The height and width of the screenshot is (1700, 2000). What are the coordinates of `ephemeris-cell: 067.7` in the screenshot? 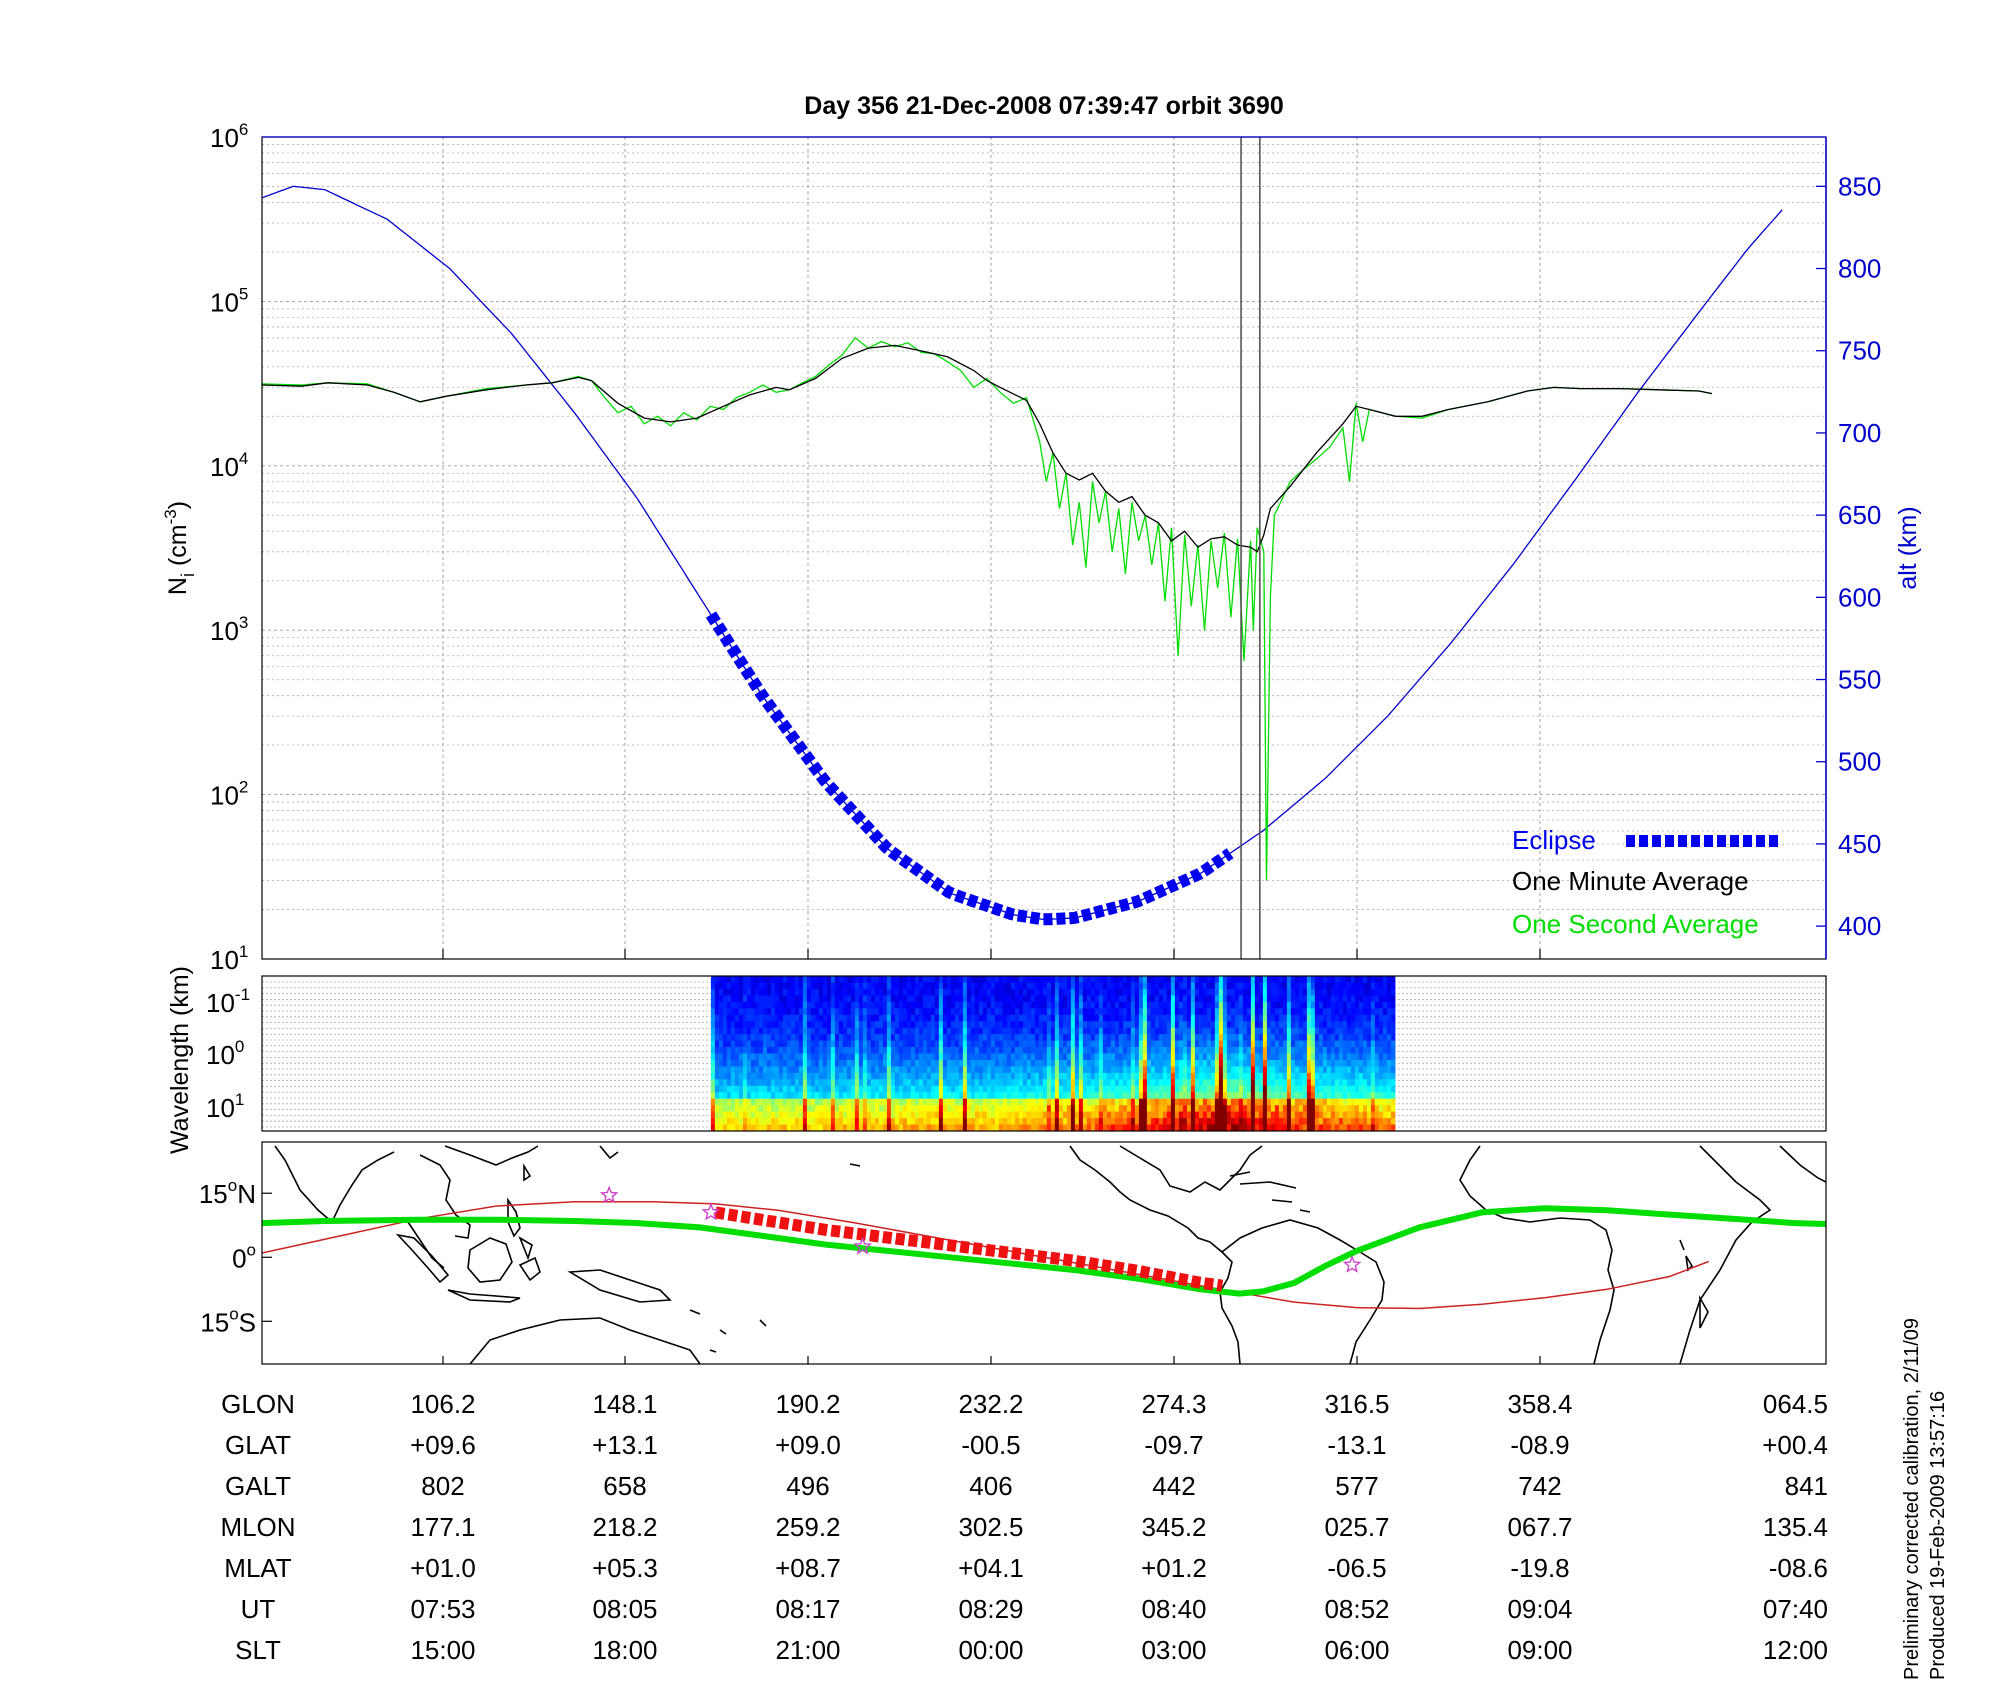 It's located at (1539, 1527).